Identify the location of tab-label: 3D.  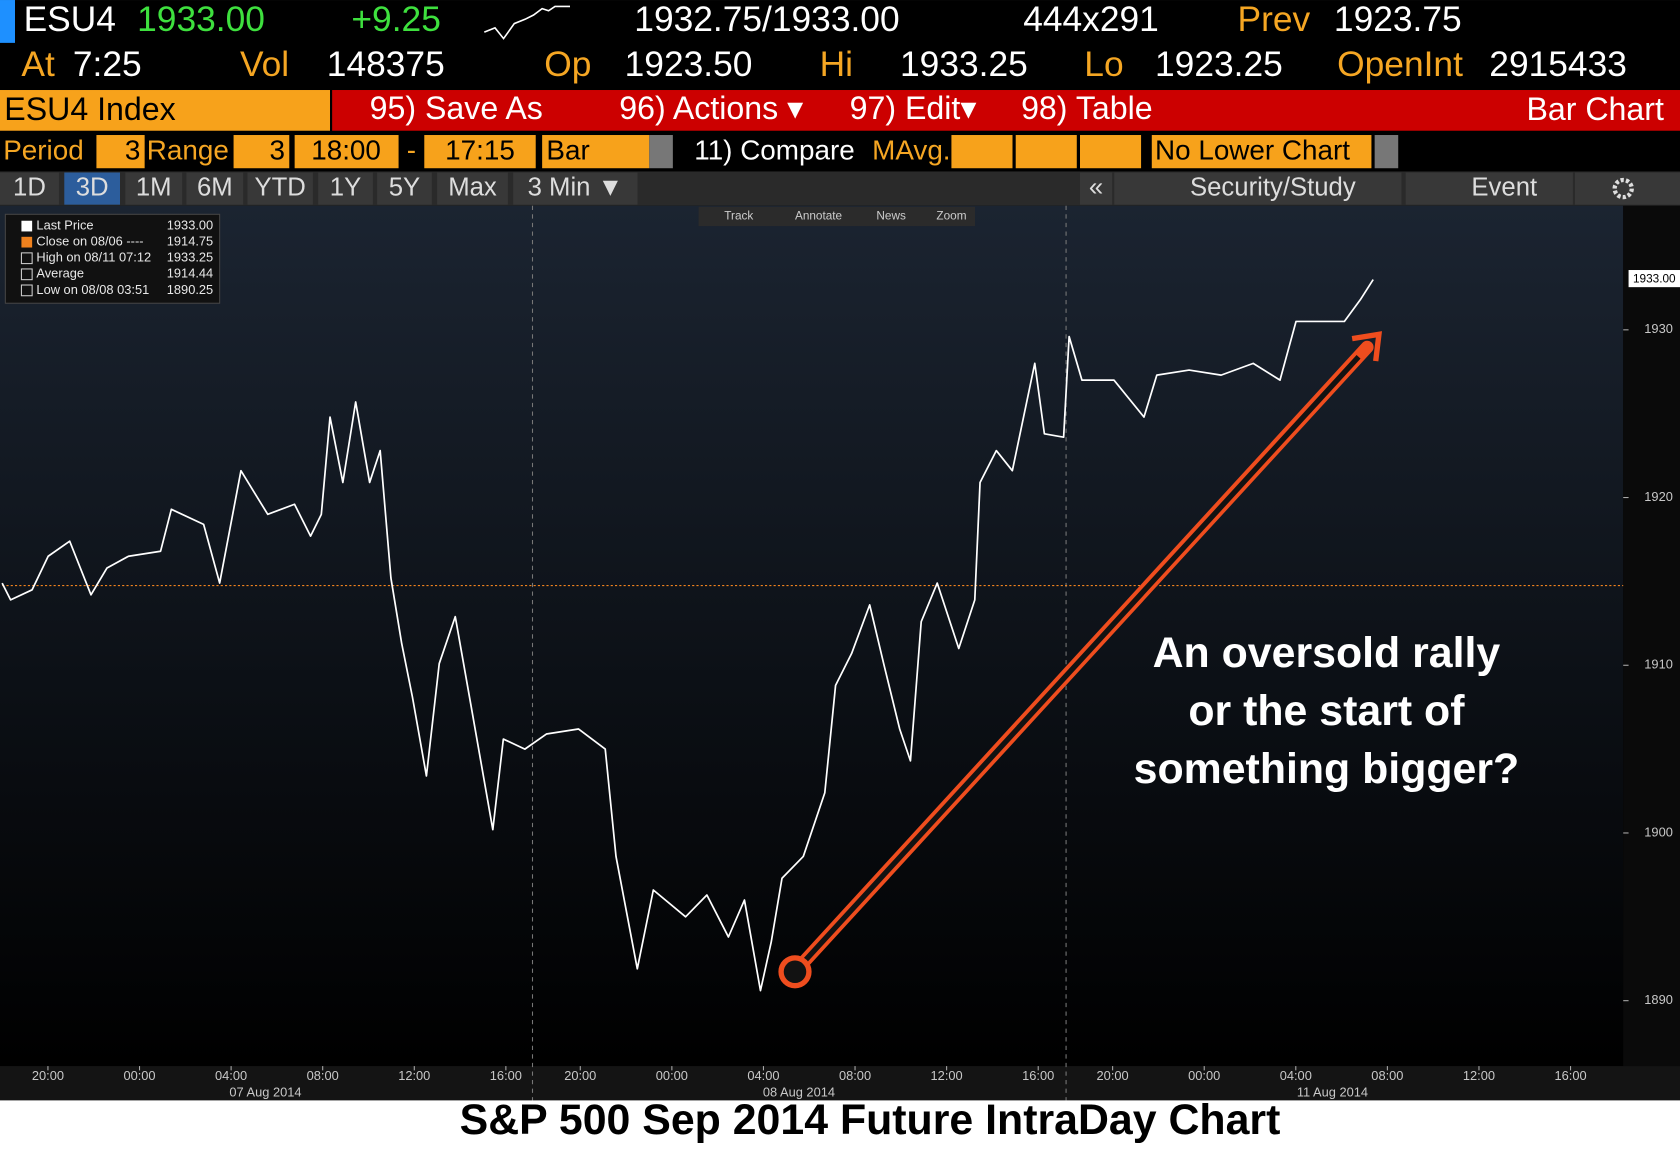
(92, 187).